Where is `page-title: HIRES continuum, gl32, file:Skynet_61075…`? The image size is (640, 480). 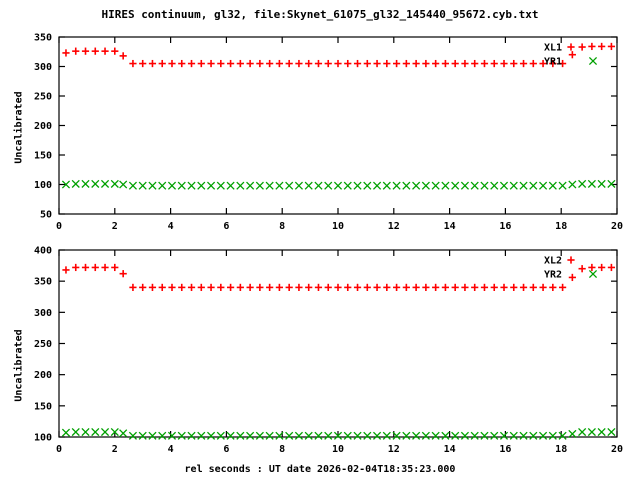 page-title: HIRES continuum, gl32, file:Skynet_61075… is located at coordinates (320, 14).